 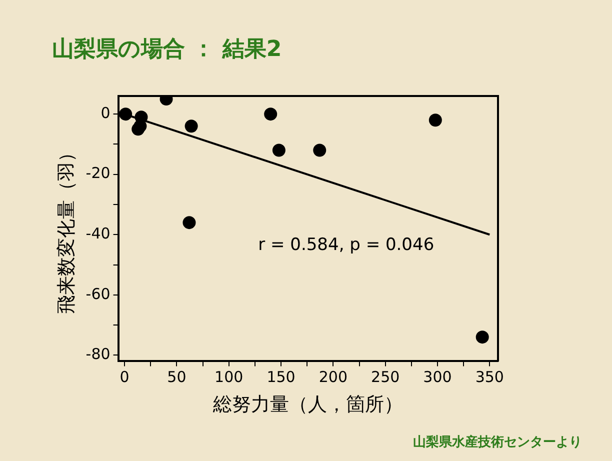 What do you see at coordinates (346, 244) in the screenshot?
I see `annotation: r = 0.584, p = 0.046` at bounding box center [346, 244].